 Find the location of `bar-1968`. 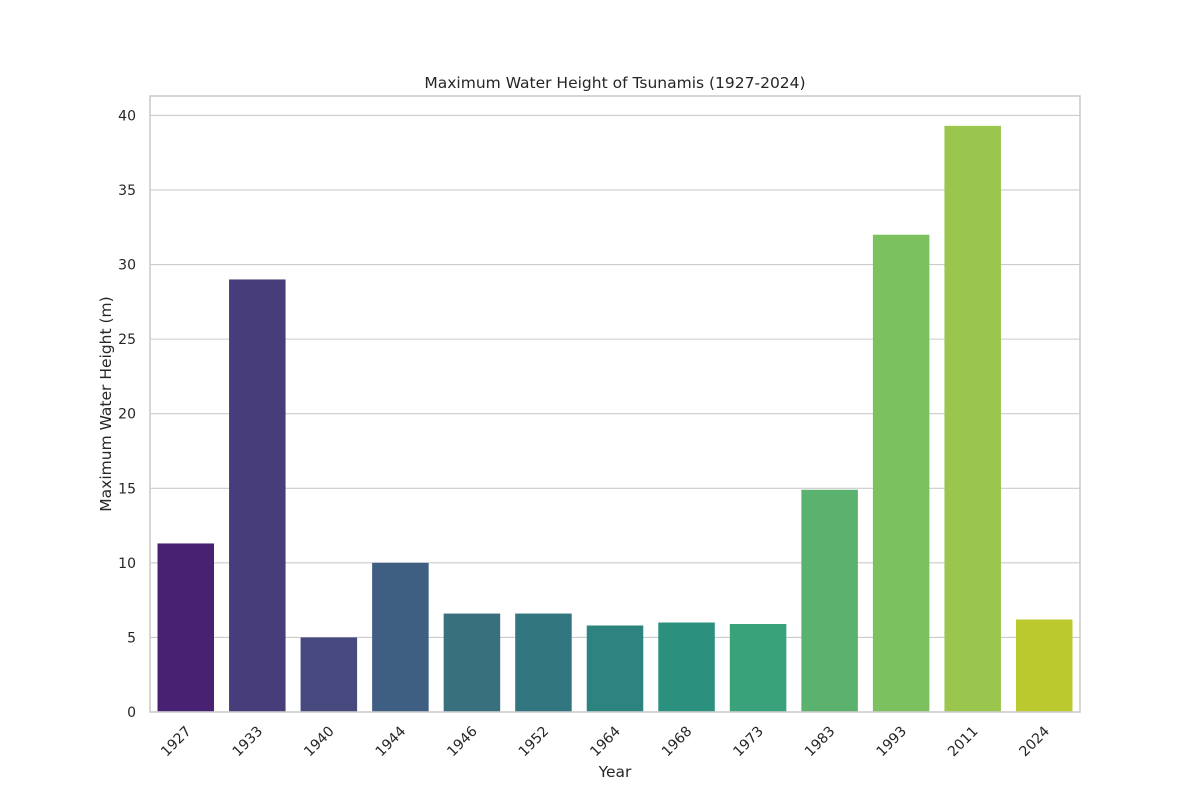

bar-1968 is located at coordinates (686, 667).